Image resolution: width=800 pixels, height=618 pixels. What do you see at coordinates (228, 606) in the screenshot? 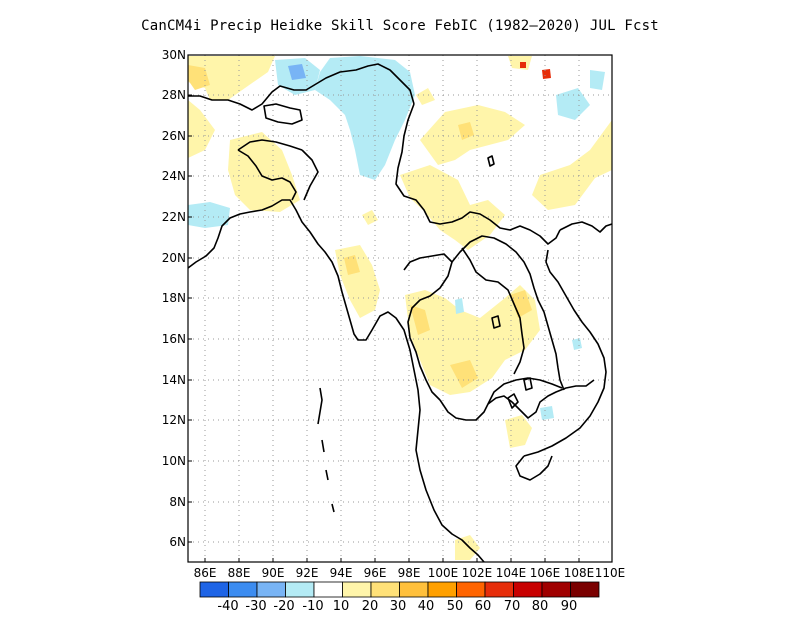
I see `colorbar-label: -40` at bounding box center [228, 606].